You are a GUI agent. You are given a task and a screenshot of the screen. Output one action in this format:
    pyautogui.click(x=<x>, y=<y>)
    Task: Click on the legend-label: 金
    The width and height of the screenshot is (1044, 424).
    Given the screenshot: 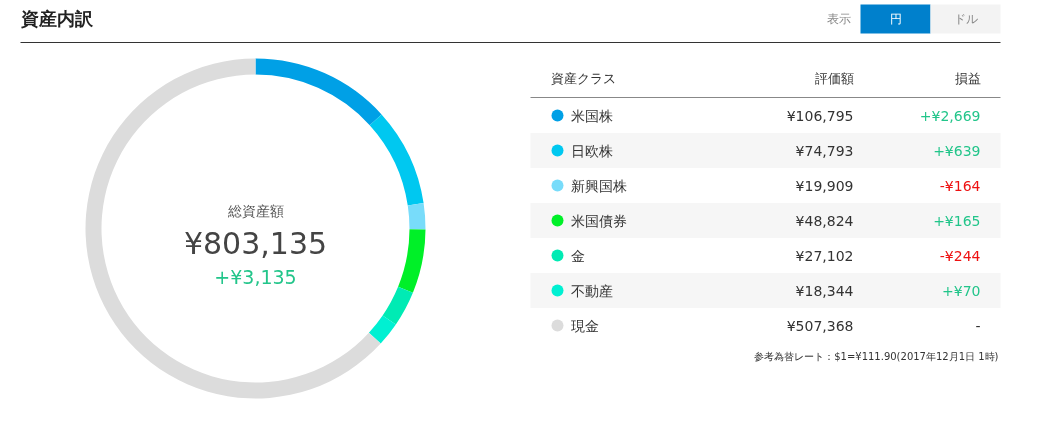 What is the action you would take?
    pyautogui.click(x=577, y=255)
    